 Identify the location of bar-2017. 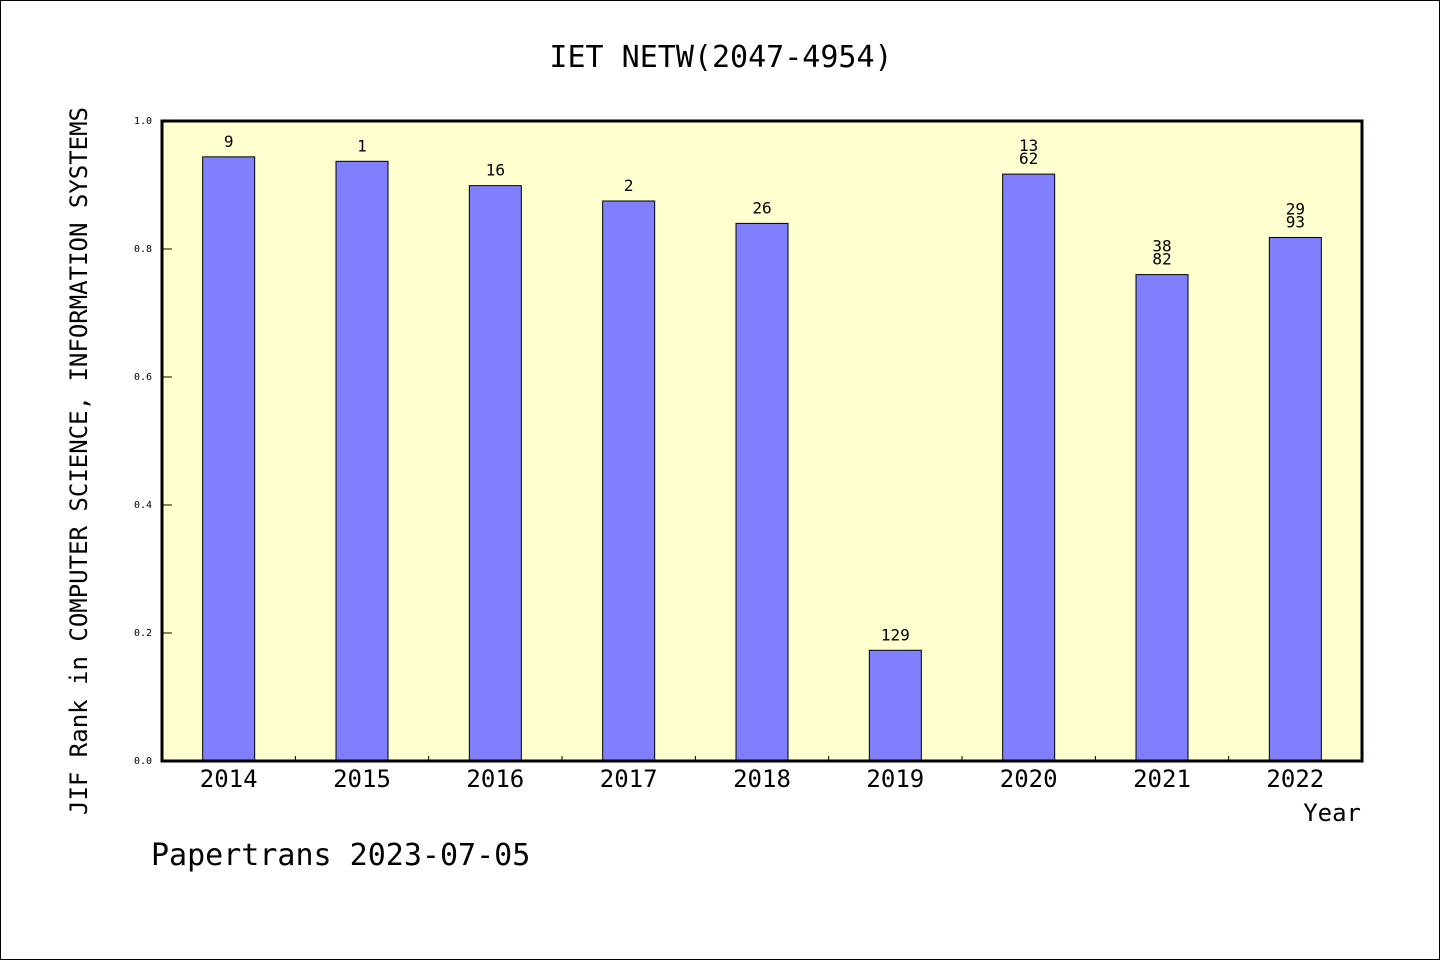
(629, 481).